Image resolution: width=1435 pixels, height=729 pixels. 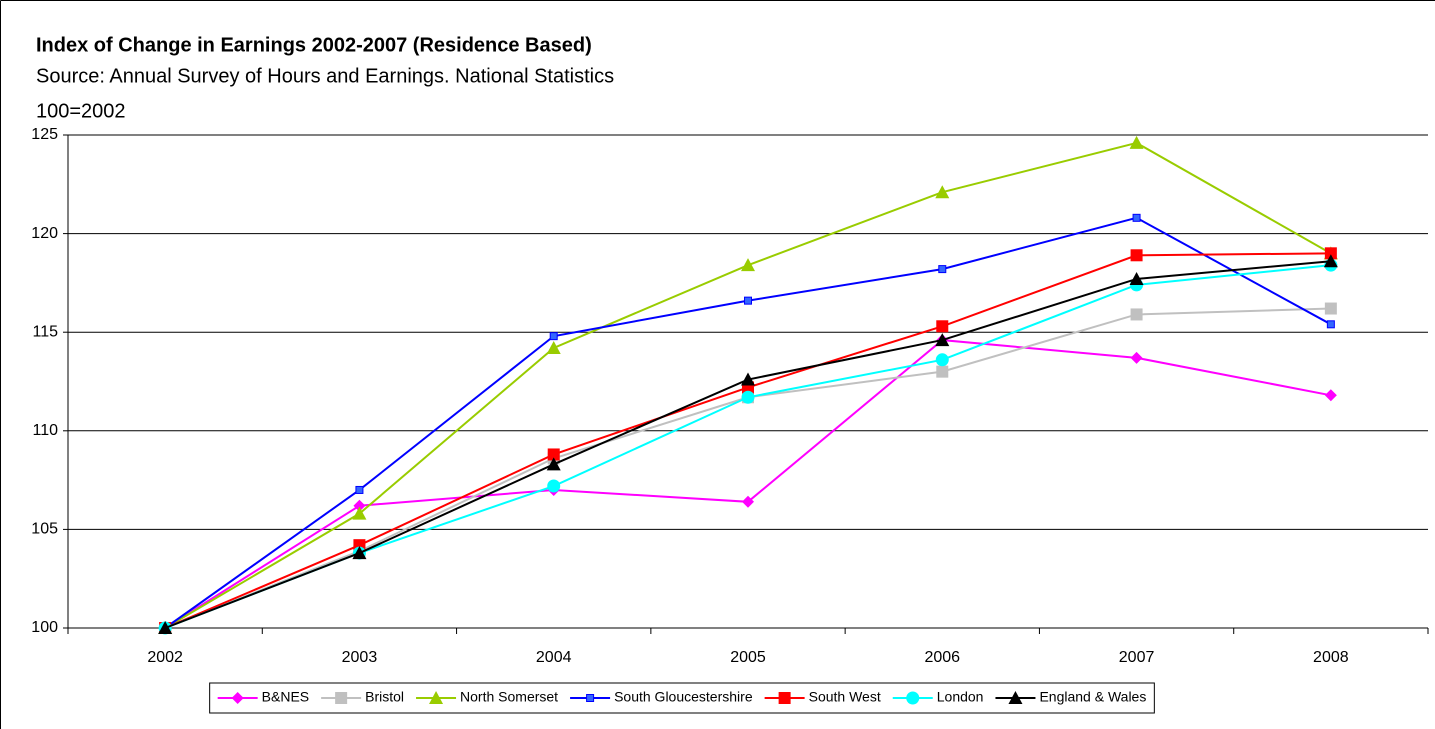 What do you see at coordinates (748, 657) in the screenshot?
I see `x-tick-label: 2005` at bounding box center [748, 657].